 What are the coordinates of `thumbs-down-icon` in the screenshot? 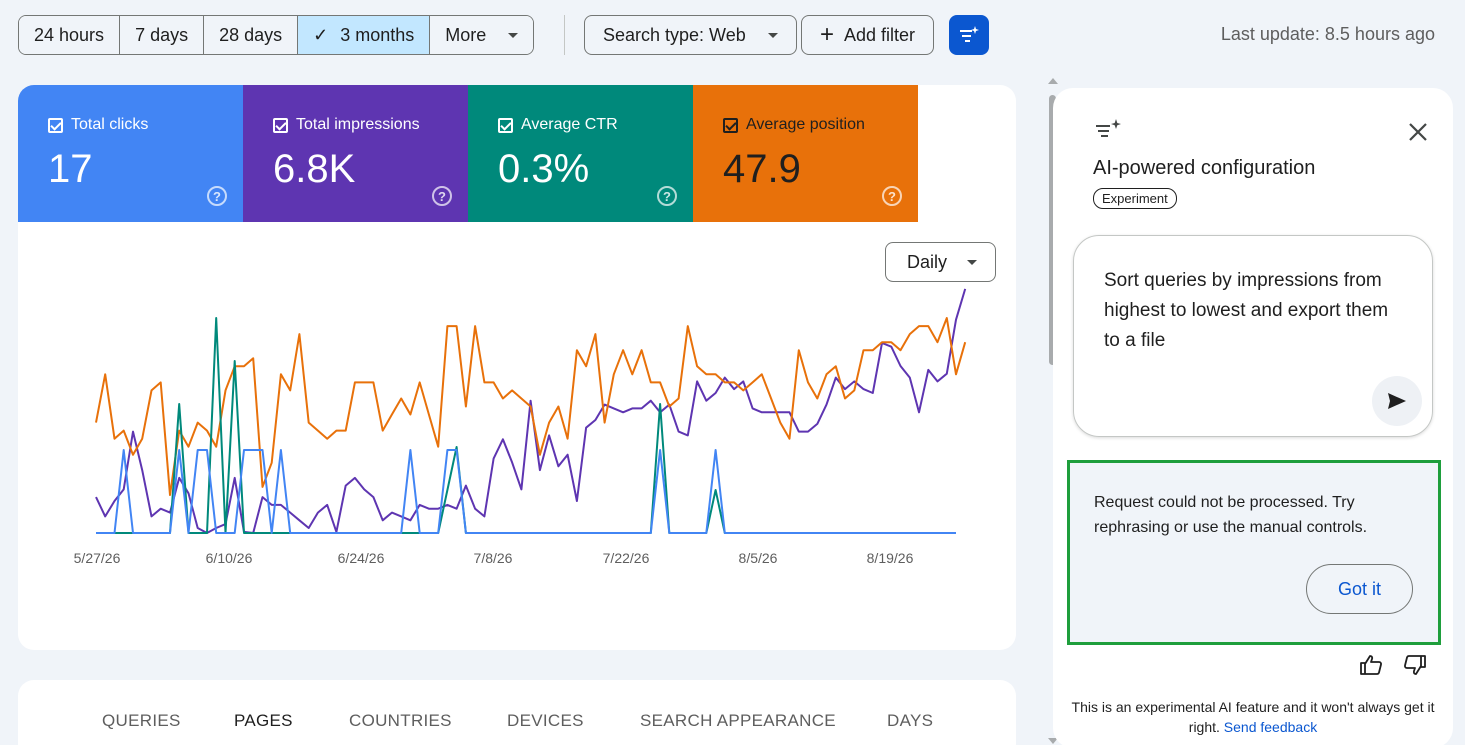 It's located at (1415, 665).